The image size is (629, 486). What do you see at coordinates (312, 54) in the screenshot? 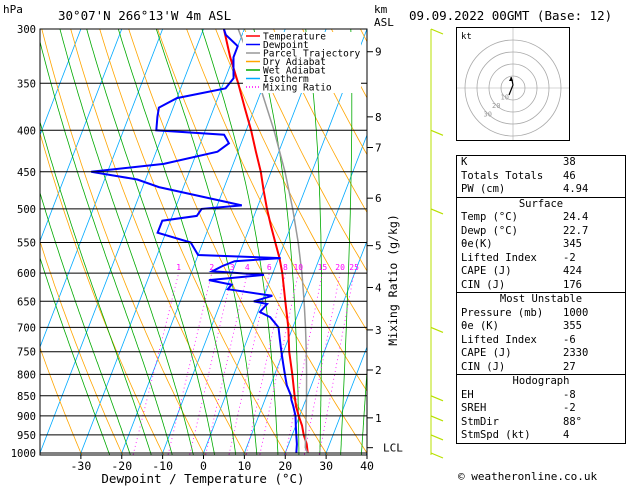
I see `legend-label: Parcel Trajectory` at bounding box center [312, 54].